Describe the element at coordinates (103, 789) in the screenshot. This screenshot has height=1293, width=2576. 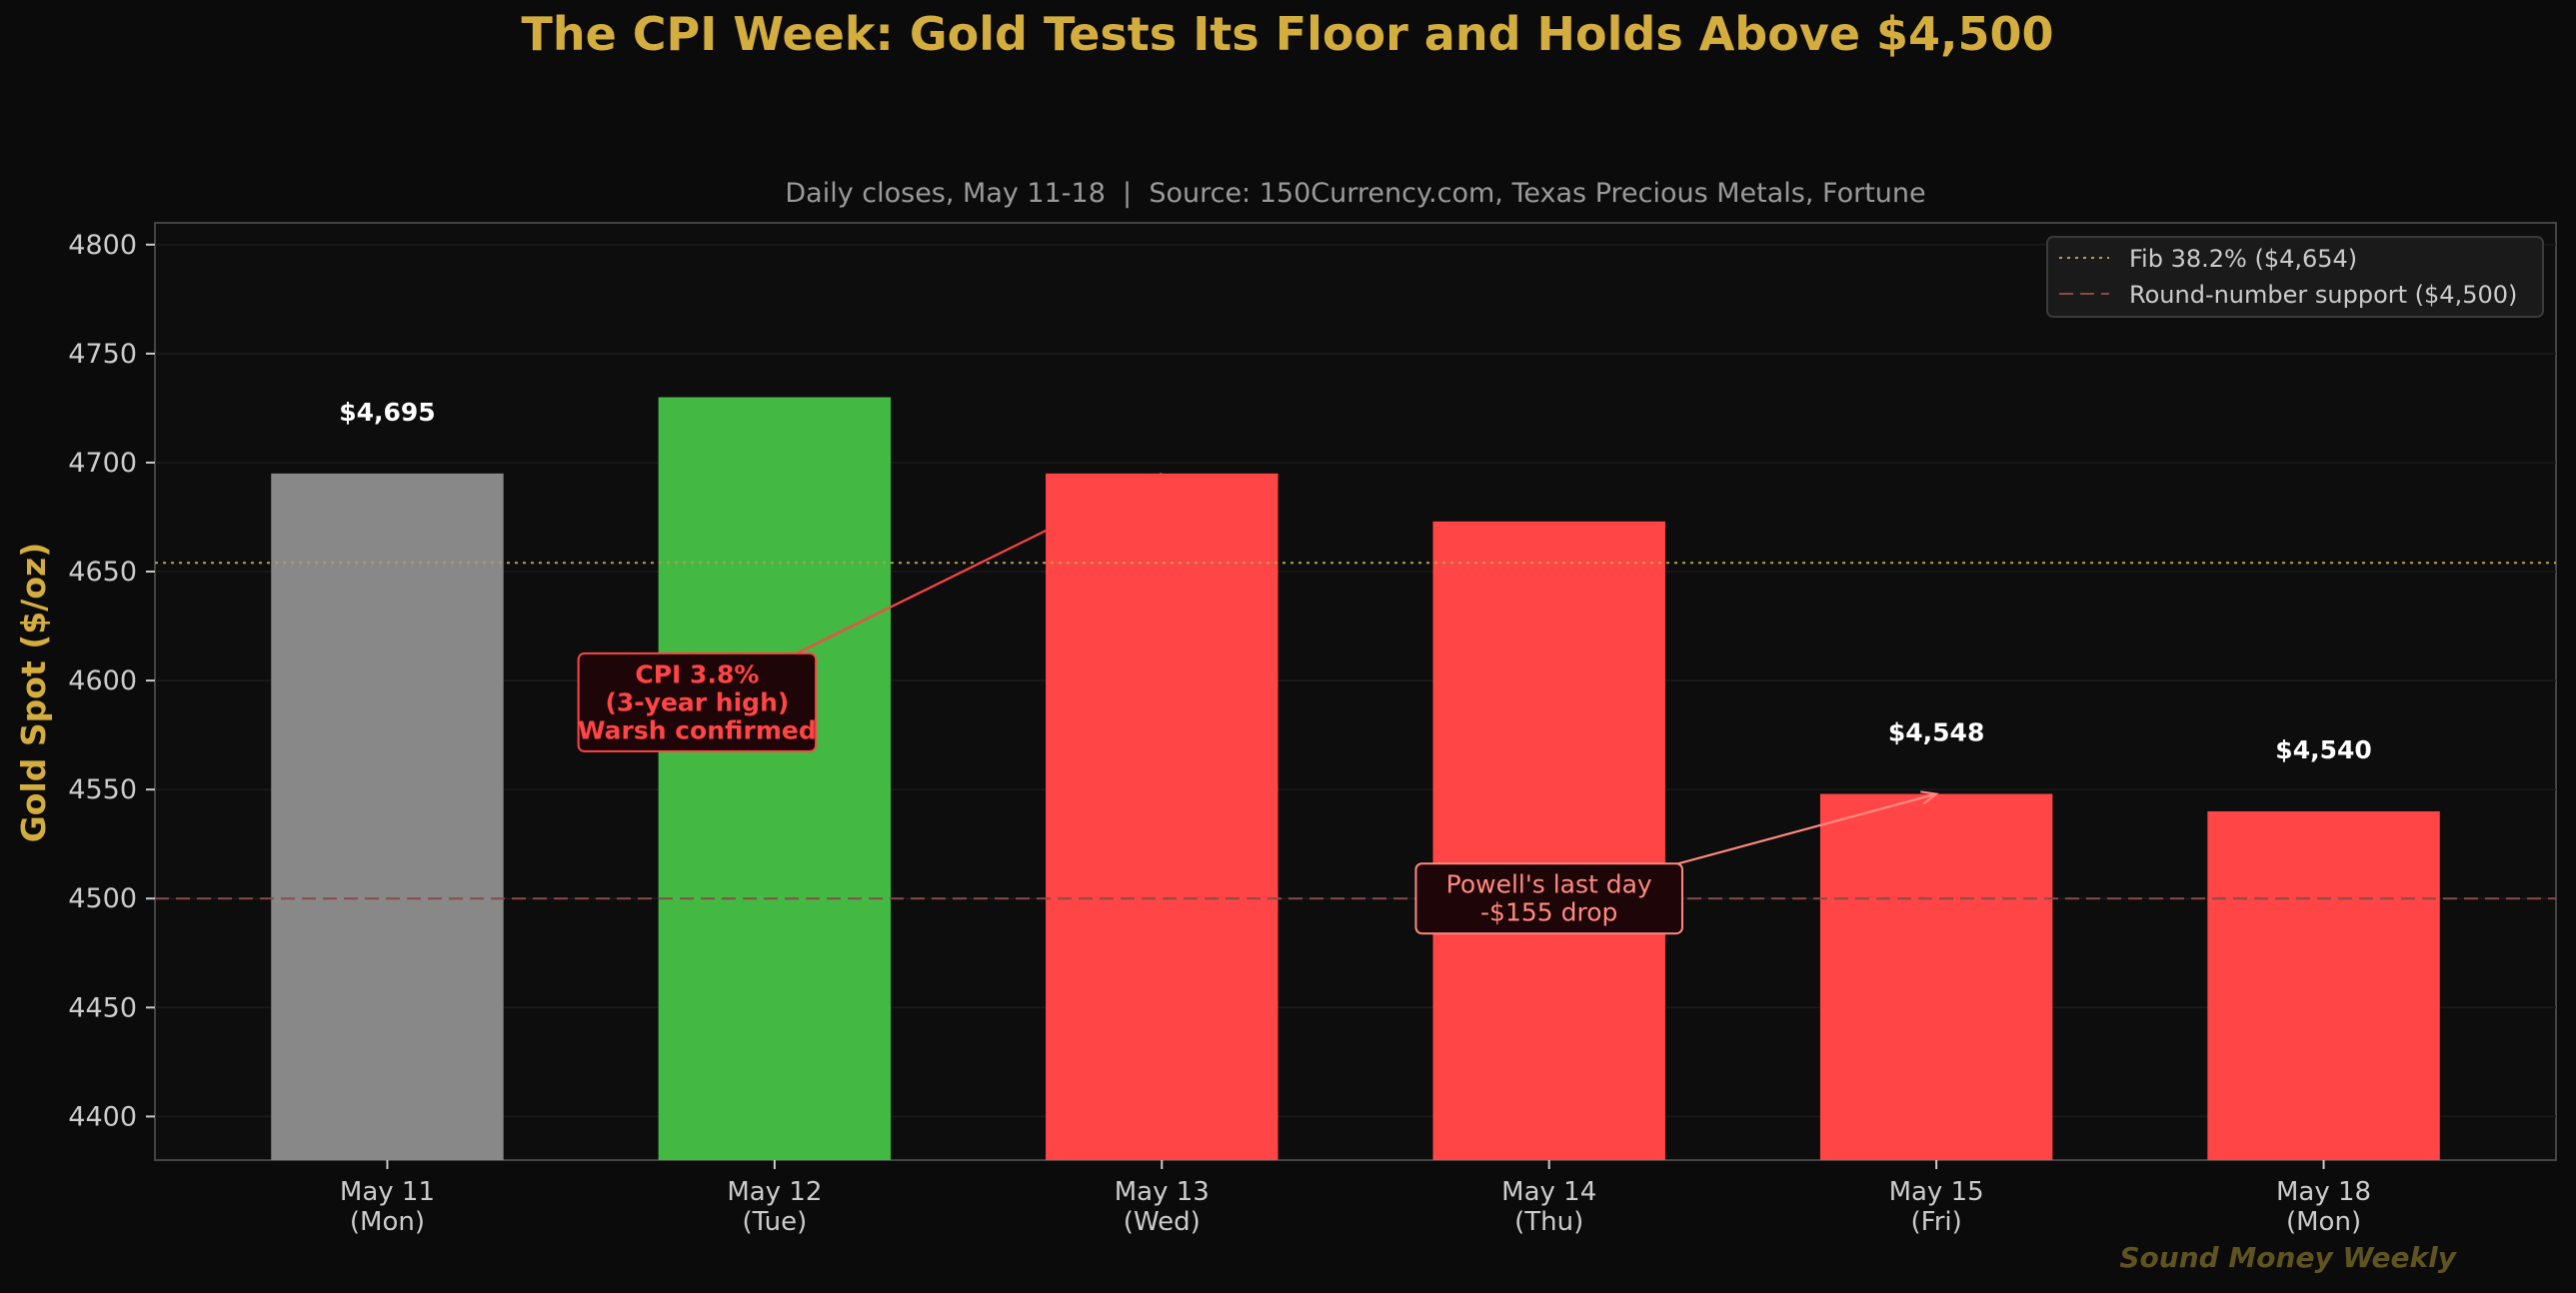
I see `y-tick-label: 4550` at that location.